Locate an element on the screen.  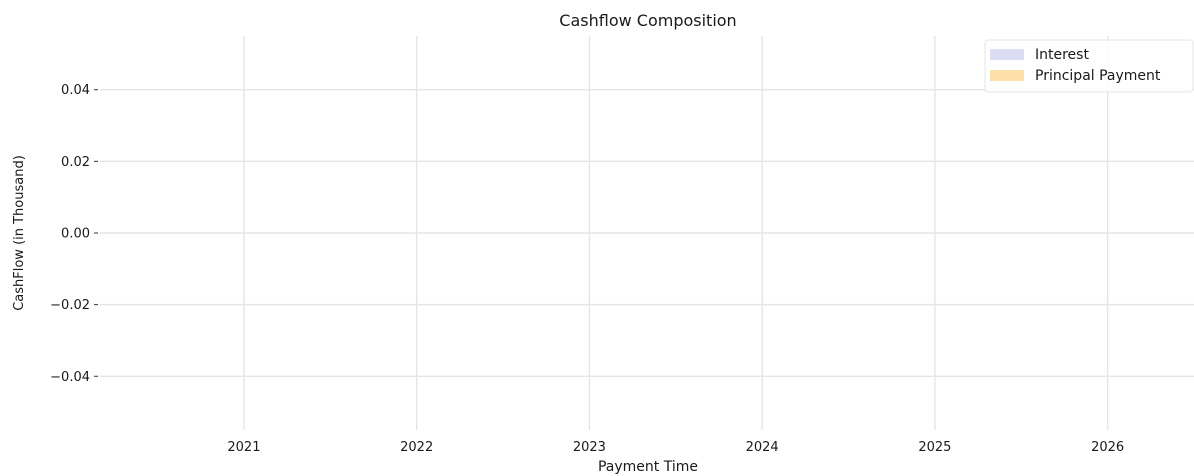
y-tick-label: 0.00 is located at coordinates (75, 234).